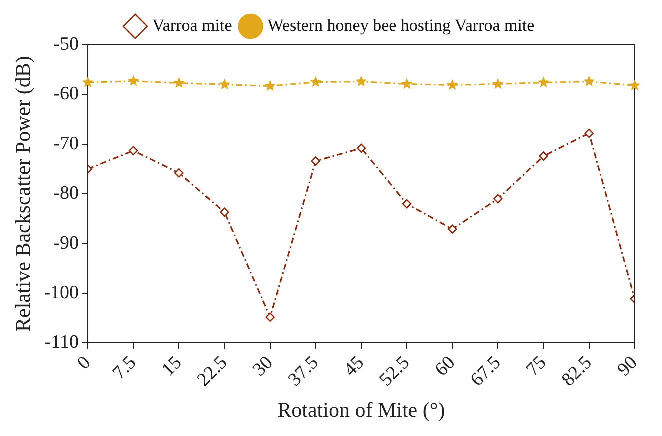 The image size is (662, 436). Describe the element at coordinates (401, 25) in the screenshot. I see `legend-label: Western honey bee hosting Varroa mite` at that location.